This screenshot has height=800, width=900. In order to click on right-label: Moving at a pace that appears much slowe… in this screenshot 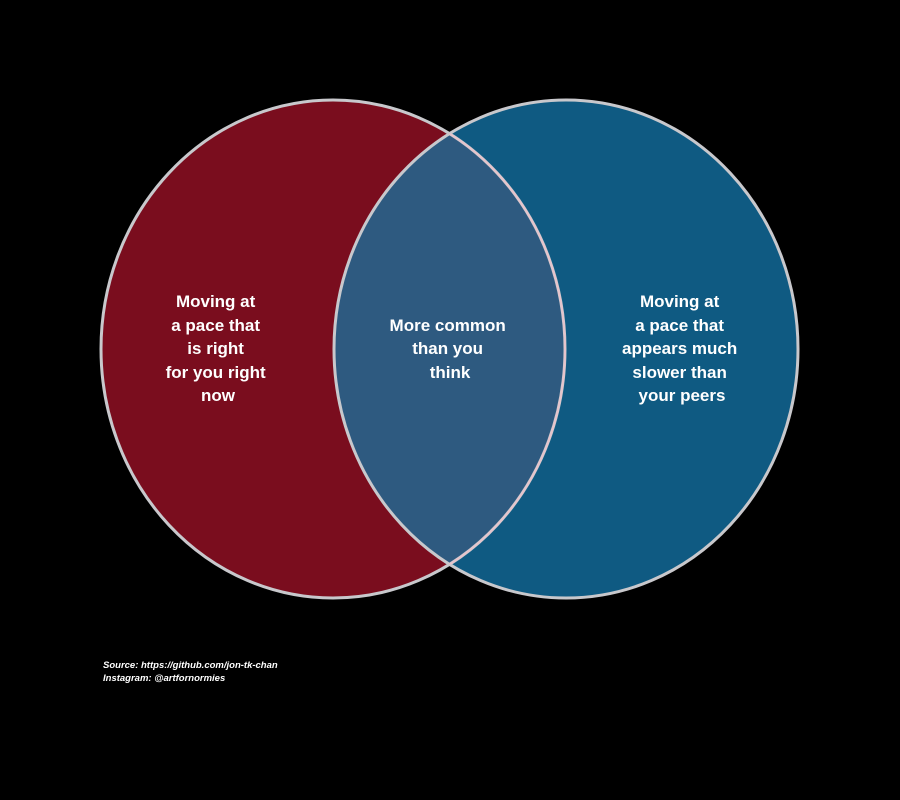, I will do `click(682, 348)`.